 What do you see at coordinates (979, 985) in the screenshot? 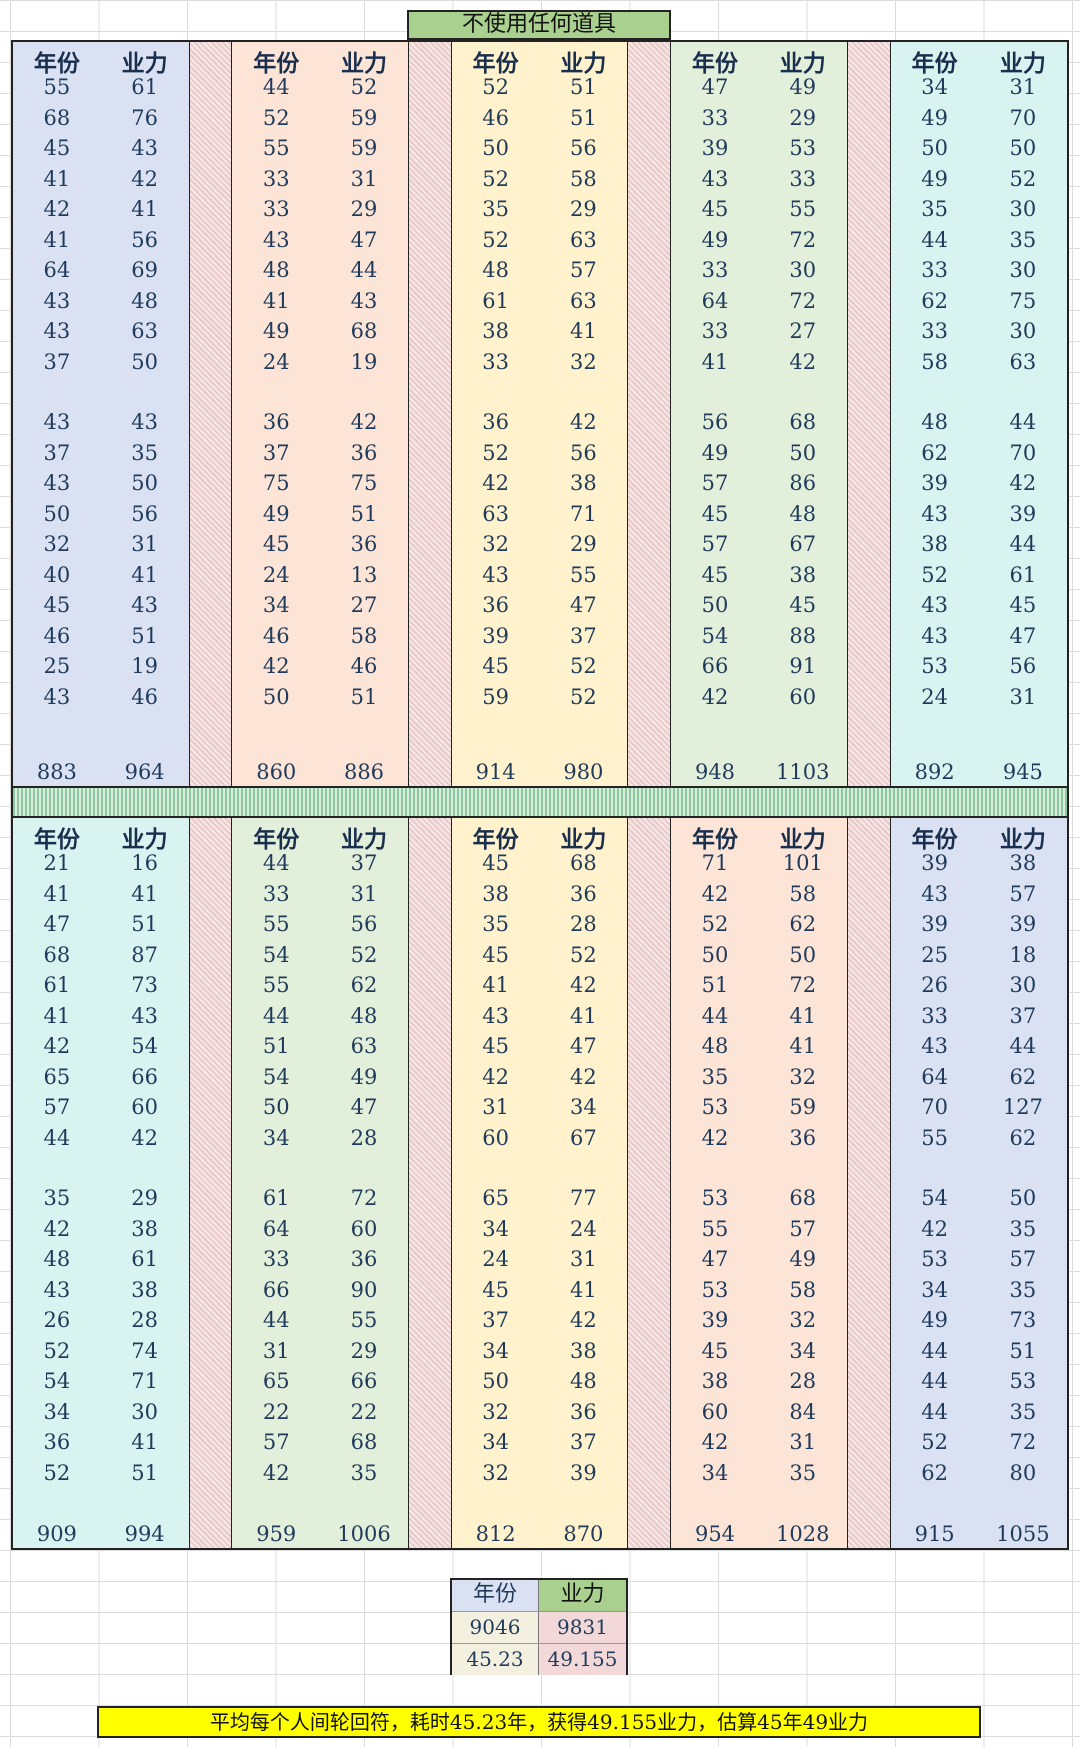
I see `data-row: 26 30` at bounding box center [979, 985].